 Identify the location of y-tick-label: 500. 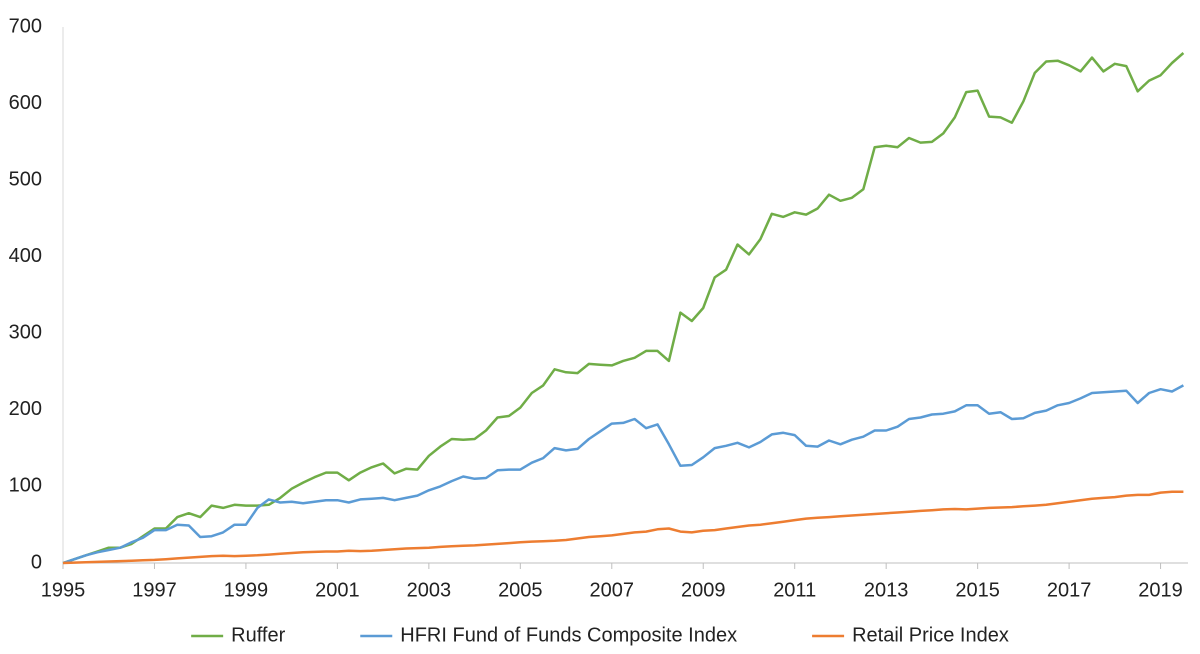
(25, 179).